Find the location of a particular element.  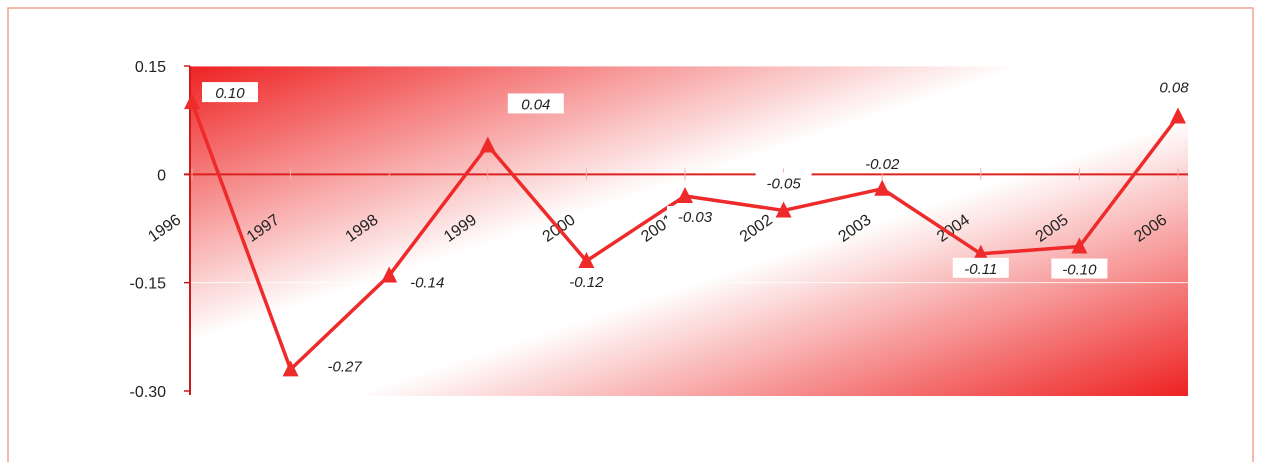

data-label: -0.05 is located at coordinates (783, 183).